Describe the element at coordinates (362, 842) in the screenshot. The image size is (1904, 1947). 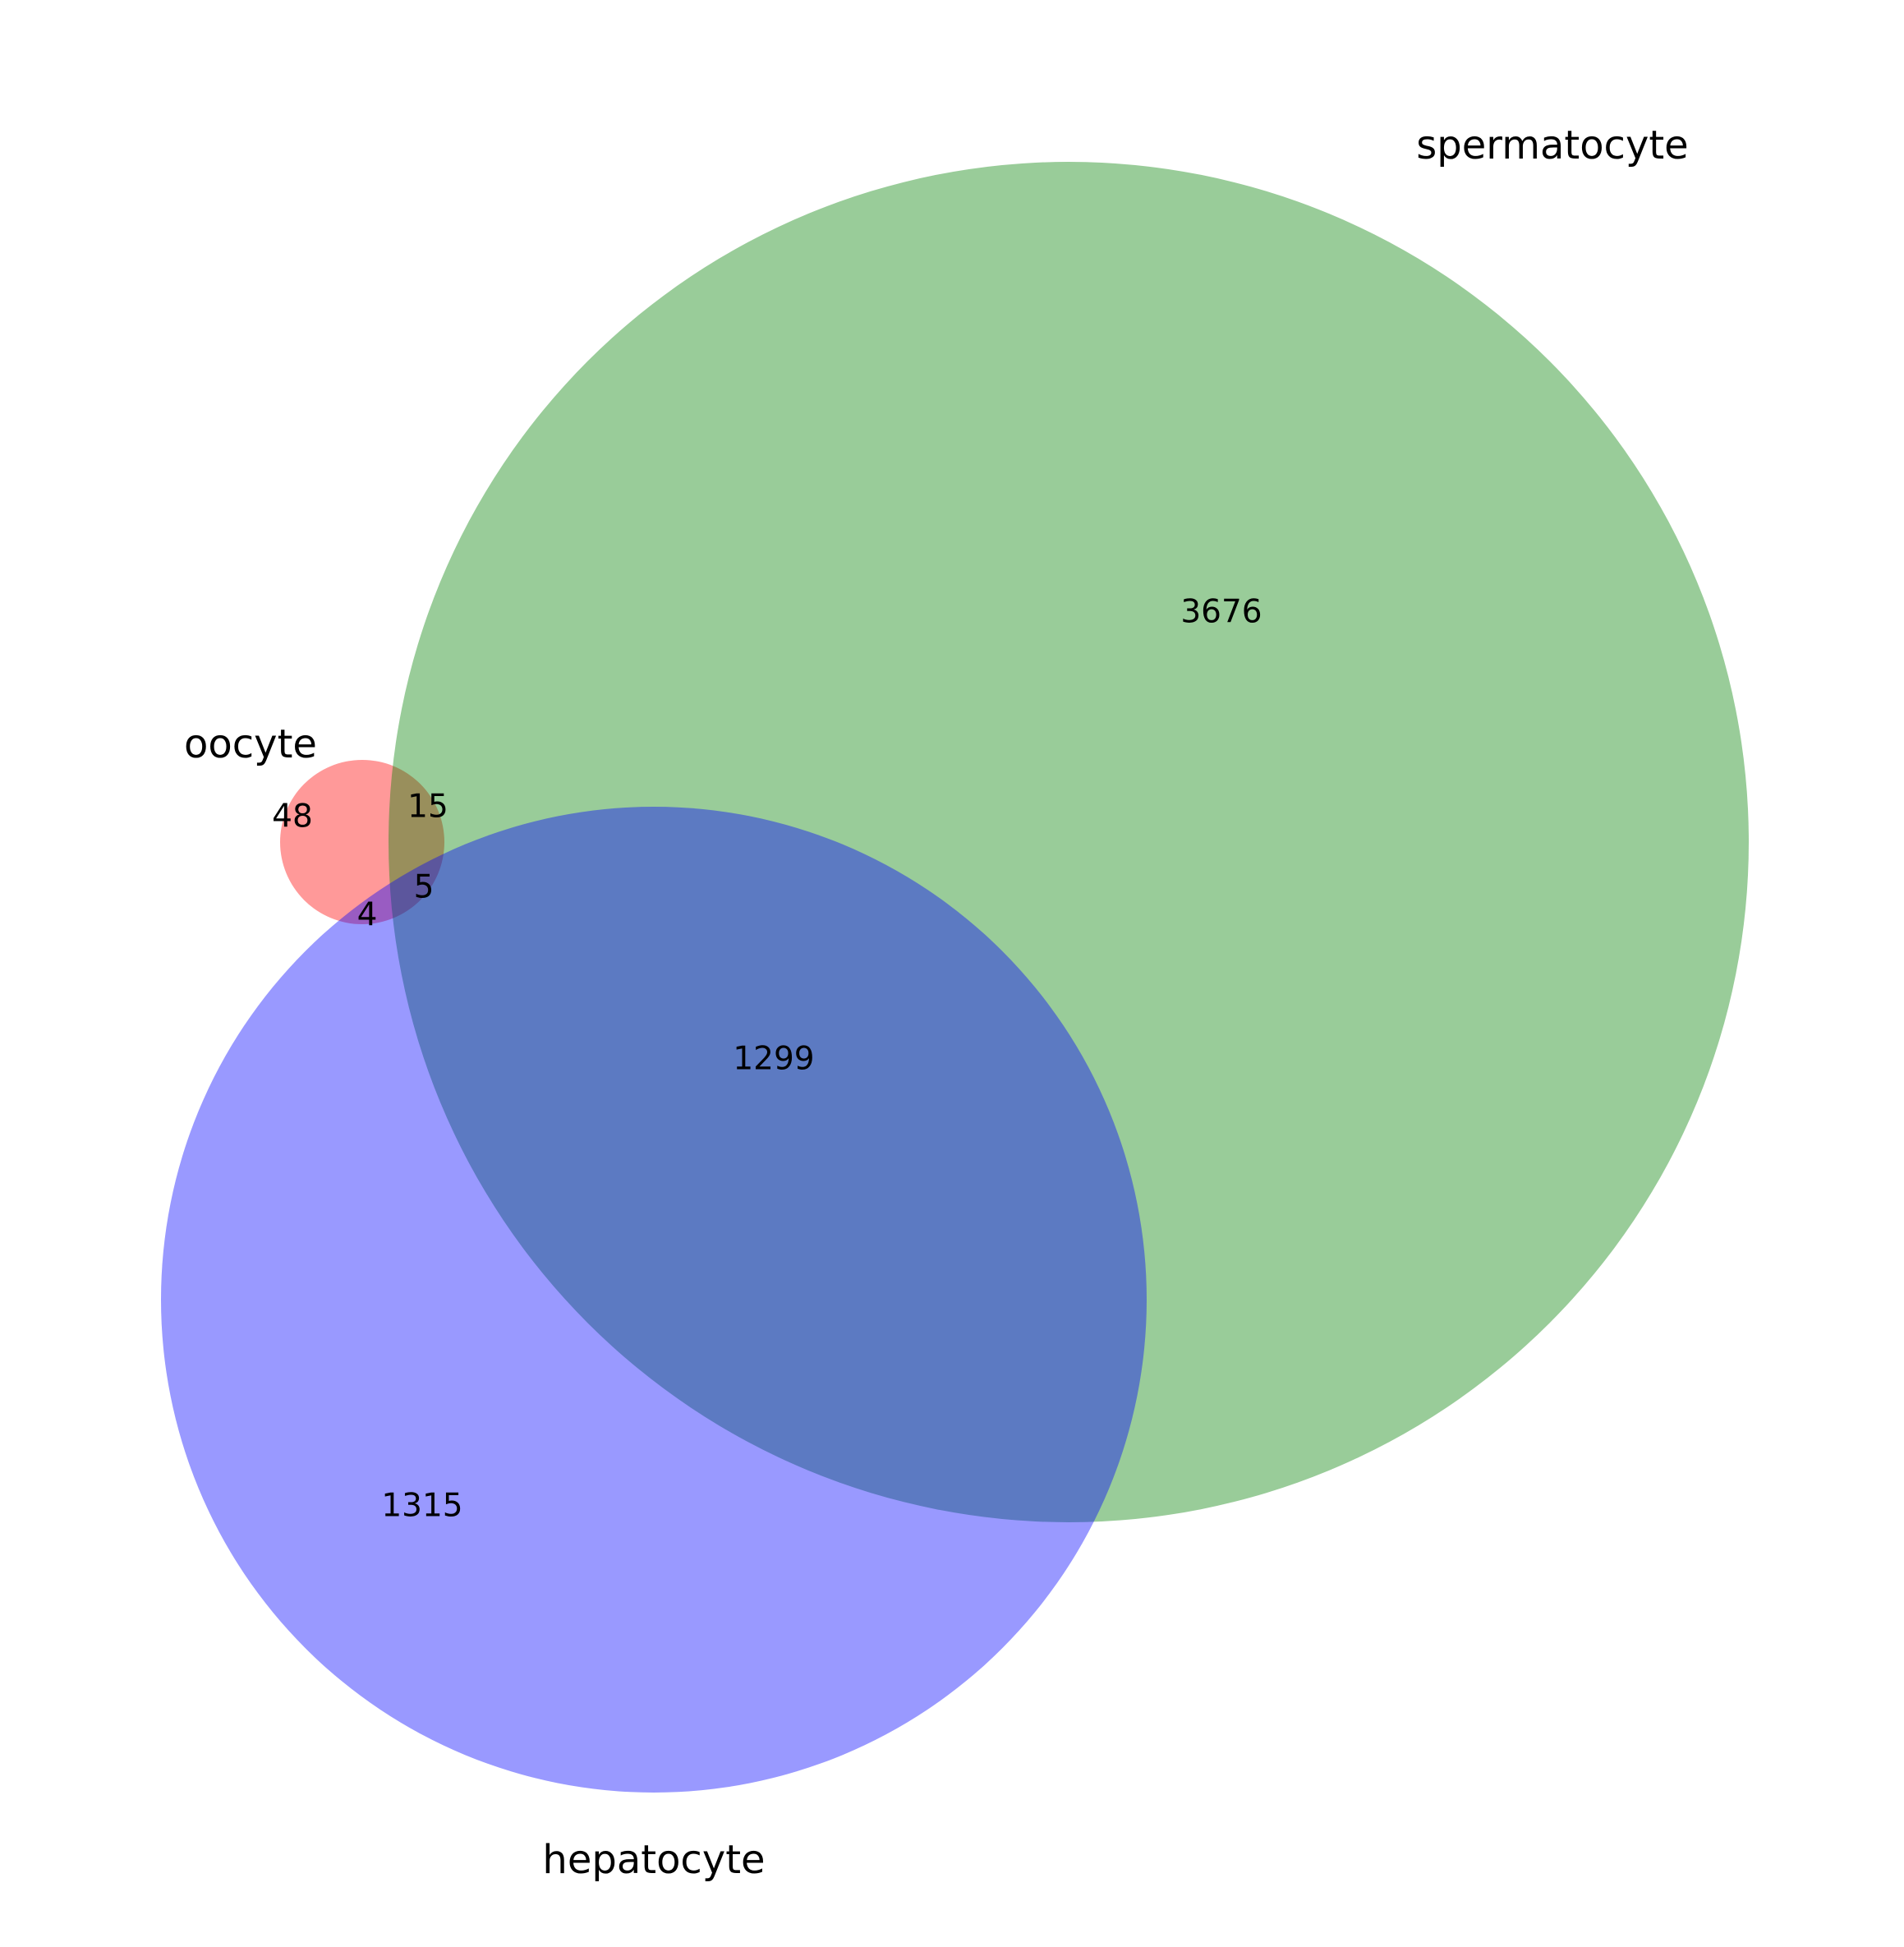
I see `oocyte-circle` at that location.